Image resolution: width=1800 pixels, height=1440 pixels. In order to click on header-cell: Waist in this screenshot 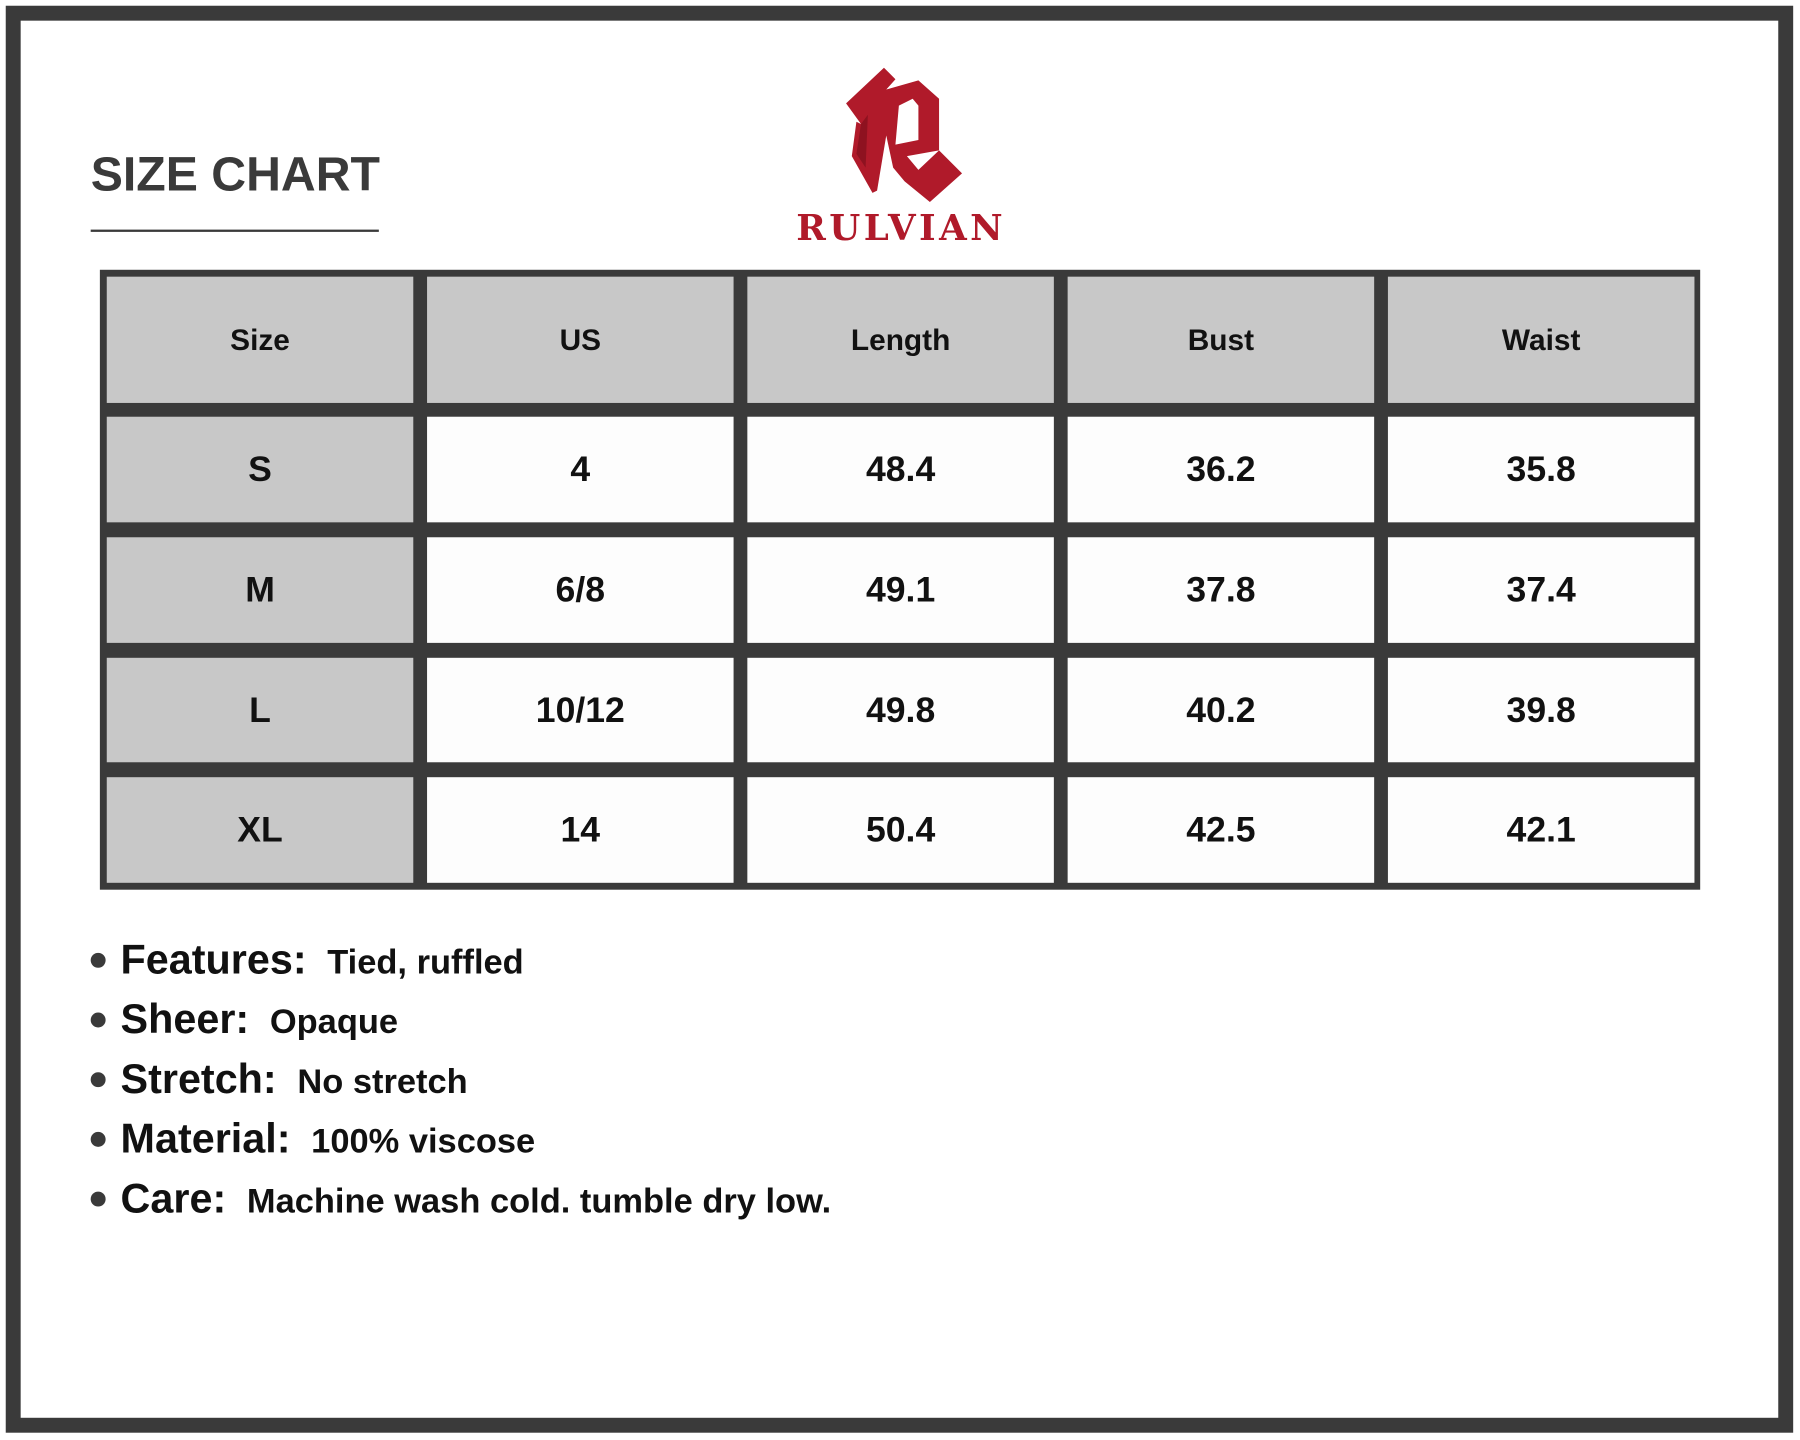, I will do `click(1541, 339)`.